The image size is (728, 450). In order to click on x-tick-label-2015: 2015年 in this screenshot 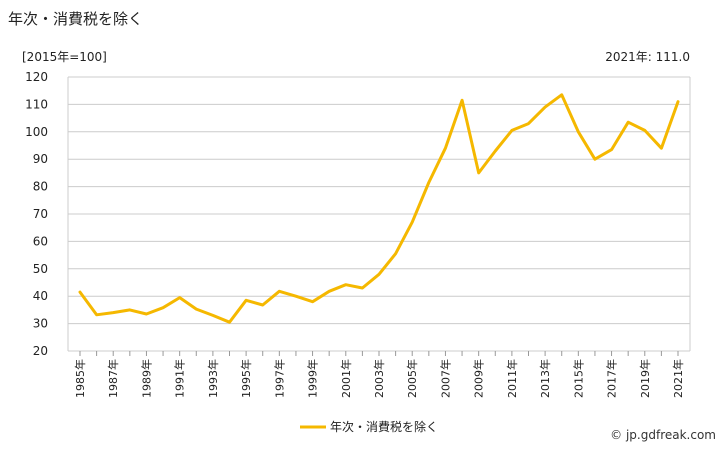, I will do `click(578, 378)`.